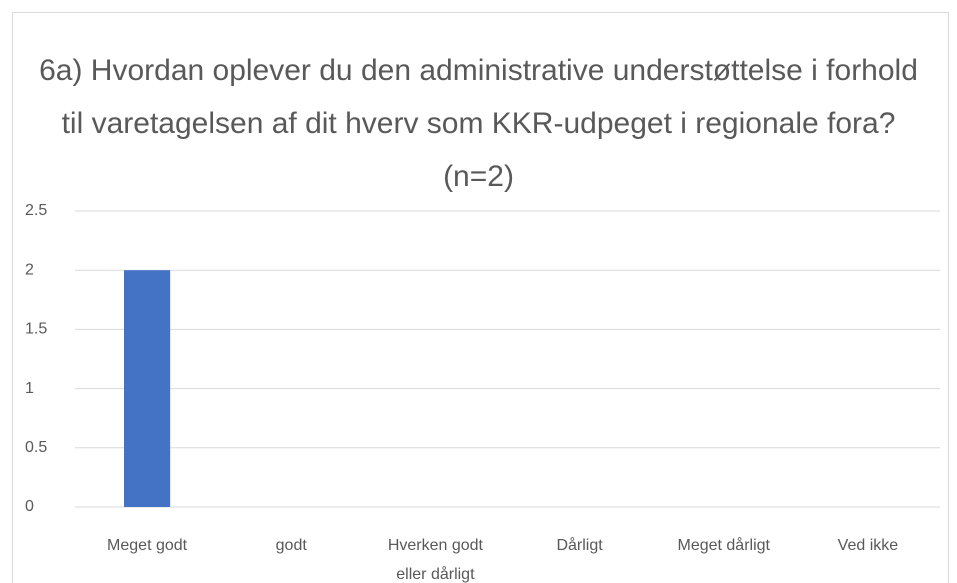 Image resolution: width=957 pixels, height=583 pixels. I want to click on x-tick-label: Meget godt, so click(147, 545).